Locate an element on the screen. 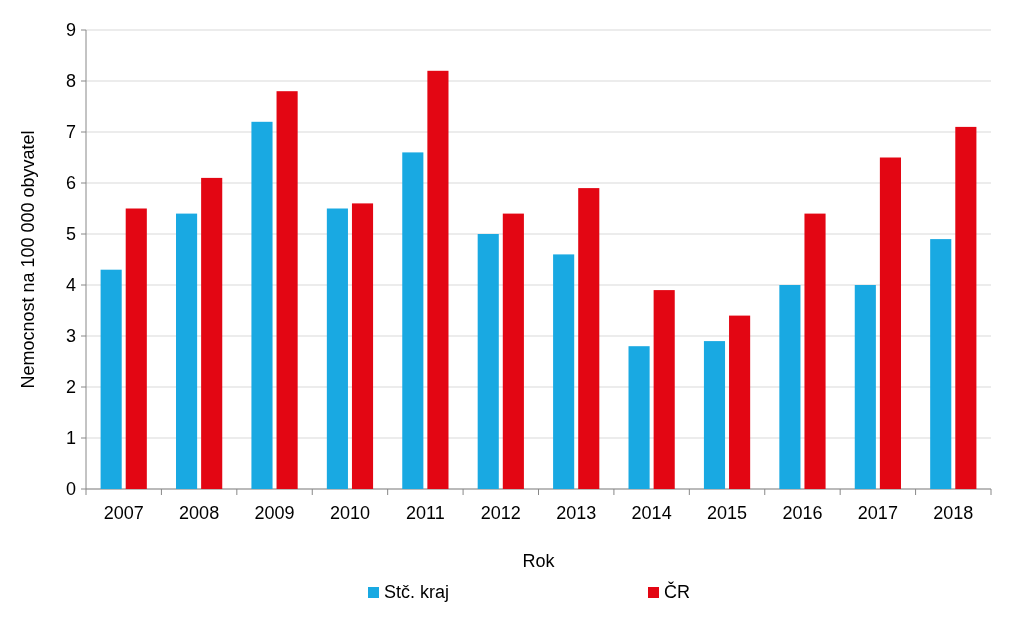 Image resolution: width=1021 pixels, height=619 pixels. y-tick-label: 1 is located at coordinates (70, 438).